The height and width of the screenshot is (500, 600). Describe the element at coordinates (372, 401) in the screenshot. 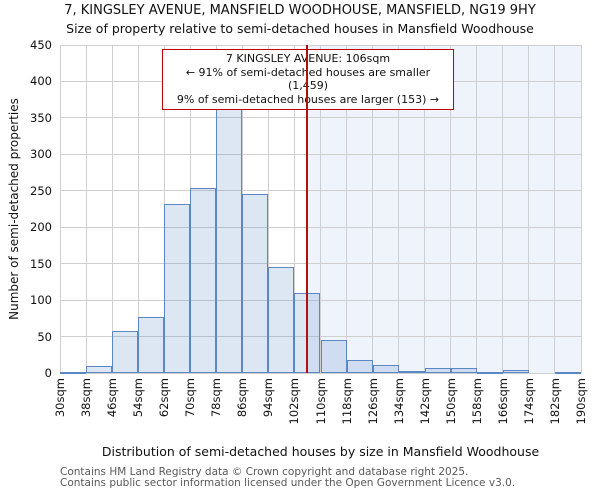

I see `x-tick-label: 126sqm` at that location.